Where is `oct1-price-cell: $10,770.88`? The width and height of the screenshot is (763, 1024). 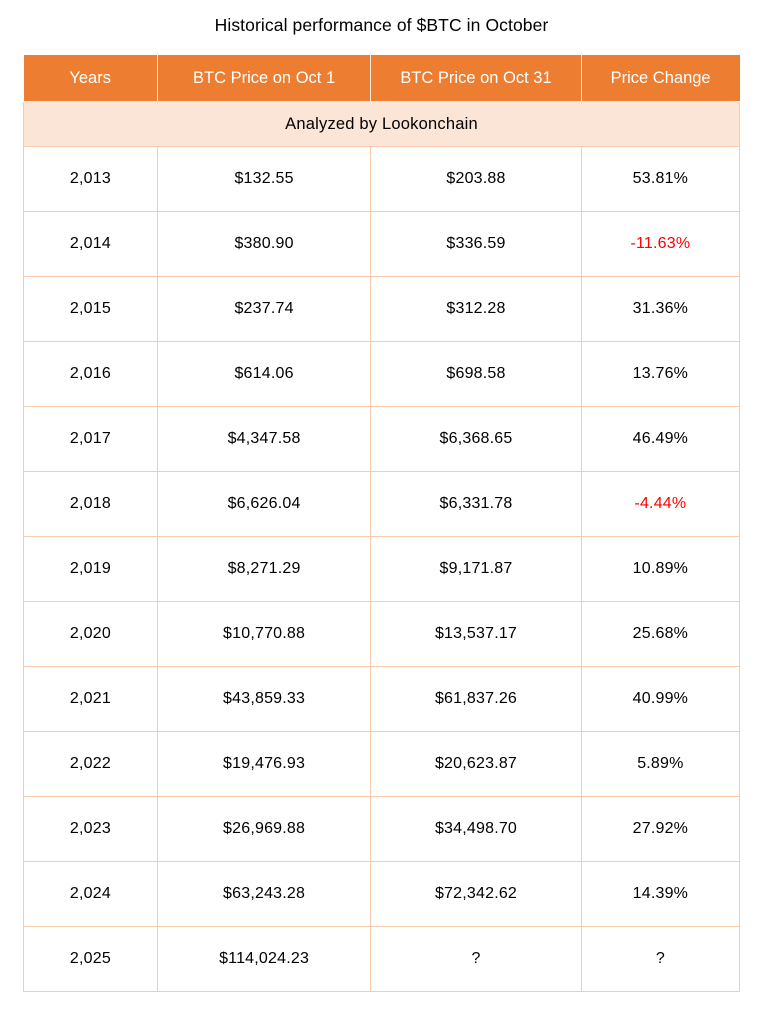
oct1-price-cell: $10,770.88 is located at coordinates (264, 634).